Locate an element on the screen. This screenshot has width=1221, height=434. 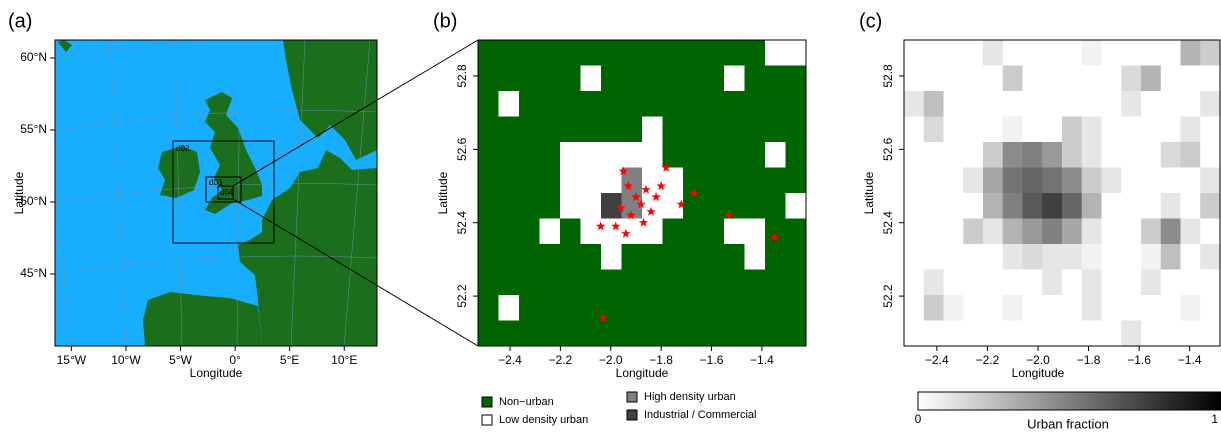
x-tick-label: −2.0 is located at coordinates (1038, 360).